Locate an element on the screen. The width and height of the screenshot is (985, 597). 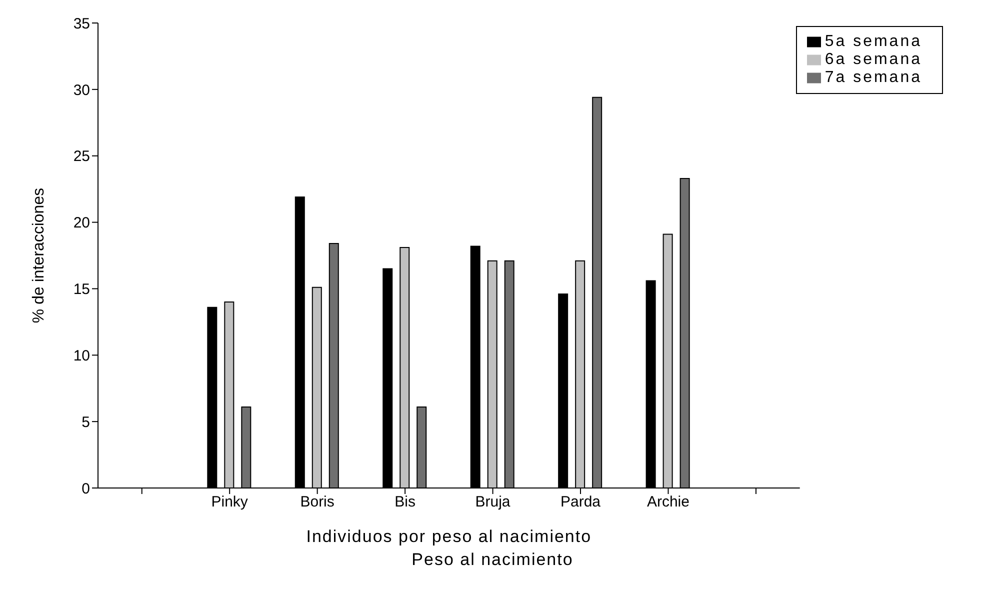
x-tick-label: Pinky is located at coordinates (229, 502).